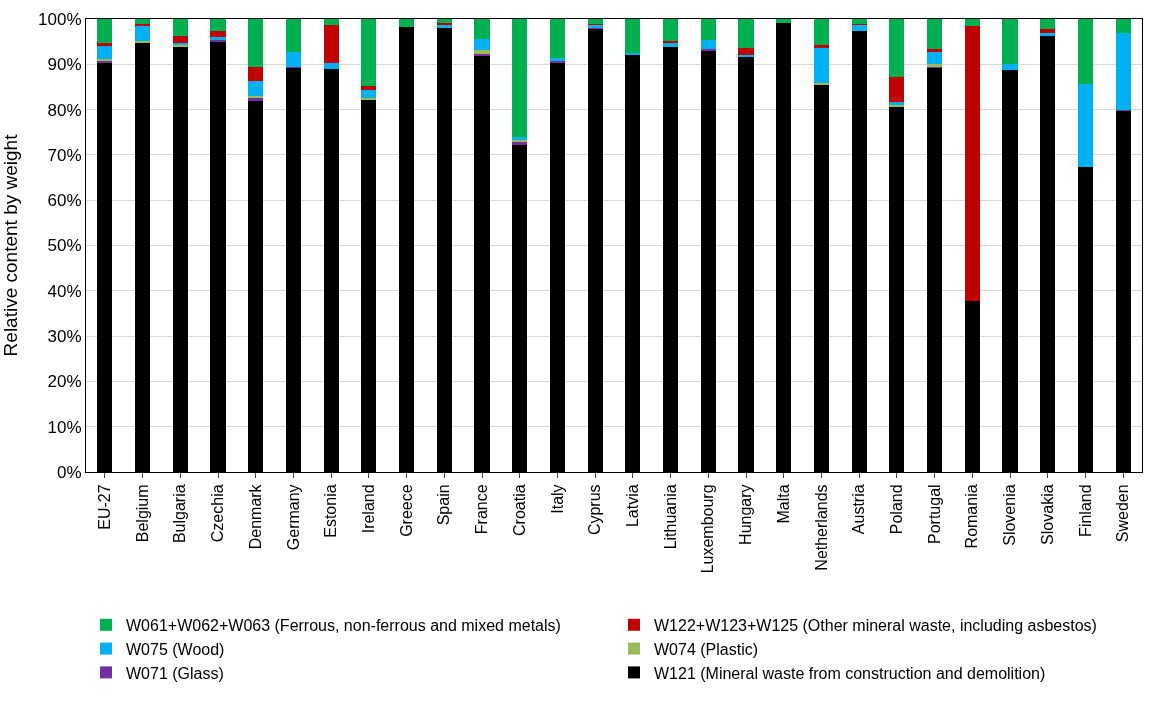 The height and width of the screenshot is (702, 1153). What do you see at coordinates (142, 513) in the screenshot?
I see `x-tick-label: Belgium` at bounding box center [142, 513].